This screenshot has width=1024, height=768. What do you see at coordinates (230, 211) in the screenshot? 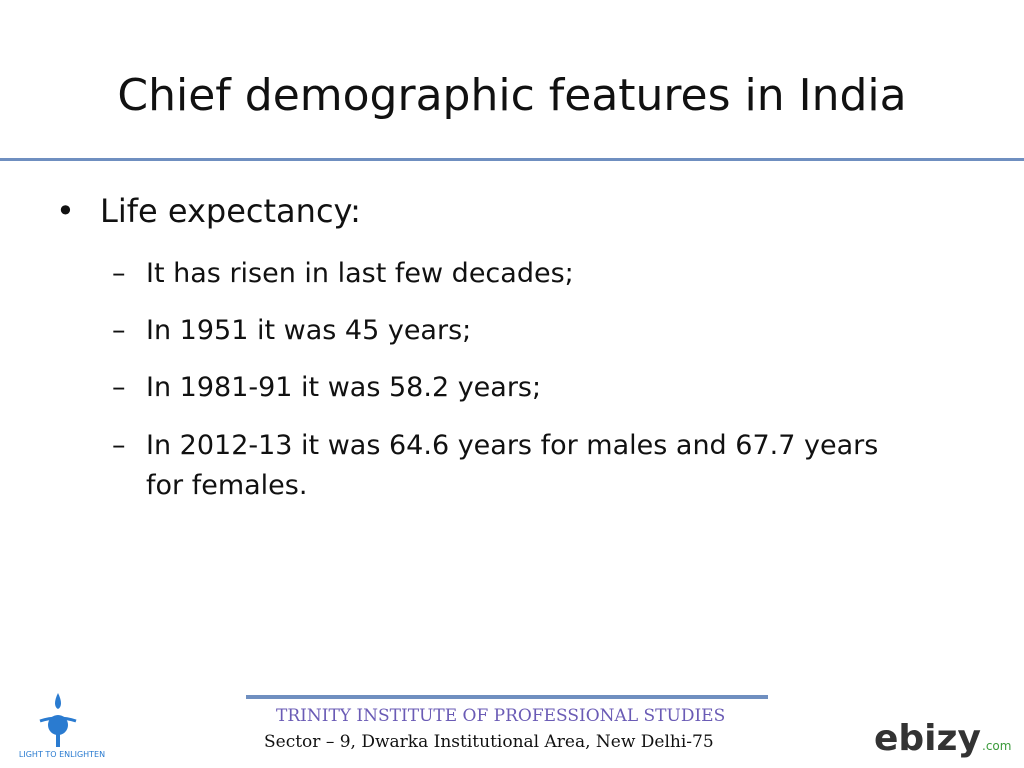
I see `bullet-text: Life expectancy:` at bounding box center [230, 211].